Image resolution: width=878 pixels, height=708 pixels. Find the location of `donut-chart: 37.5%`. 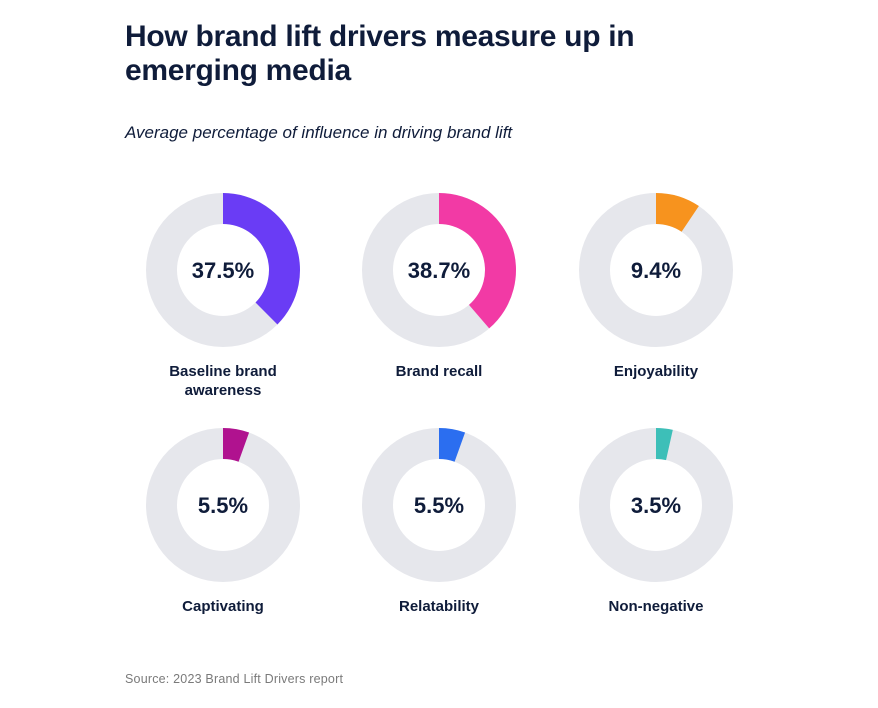

donut-chart: 37.5% is located at coordinates (223, 270).